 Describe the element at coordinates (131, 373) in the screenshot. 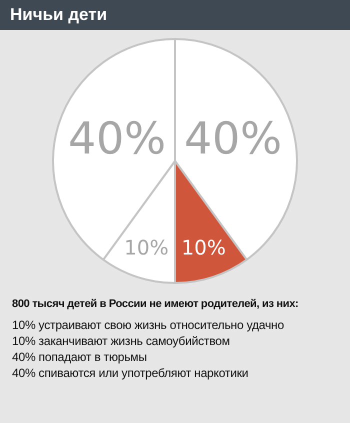

I see `text: 40% спиваются или употребляют наркотики` at that location.